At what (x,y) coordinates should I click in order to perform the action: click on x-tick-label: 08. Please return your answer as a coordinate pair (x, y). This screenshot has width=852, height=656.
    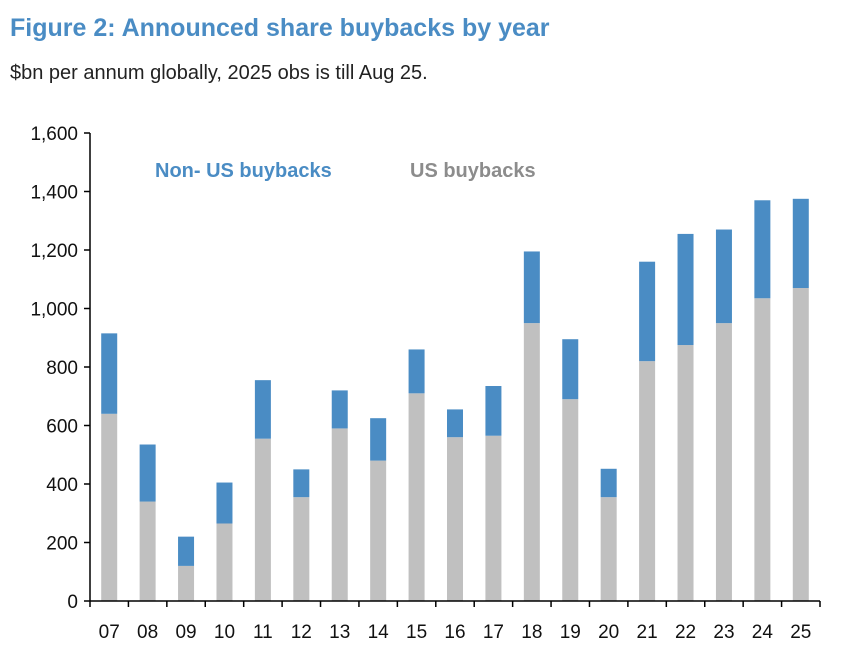
    Looking at the image, I should click on (147, 632).